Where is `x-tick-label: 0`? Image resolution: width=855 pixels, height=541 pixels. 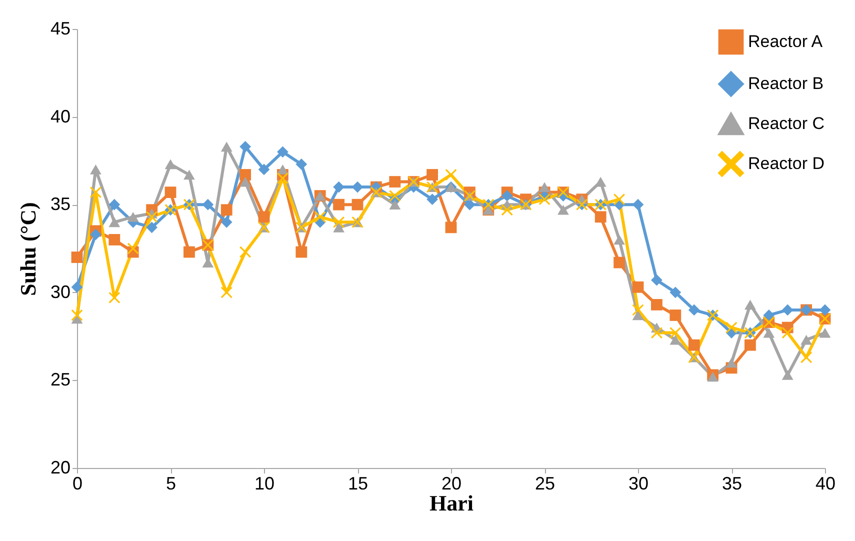
x-tick-label: 0 is located at coordinates (77, 484).